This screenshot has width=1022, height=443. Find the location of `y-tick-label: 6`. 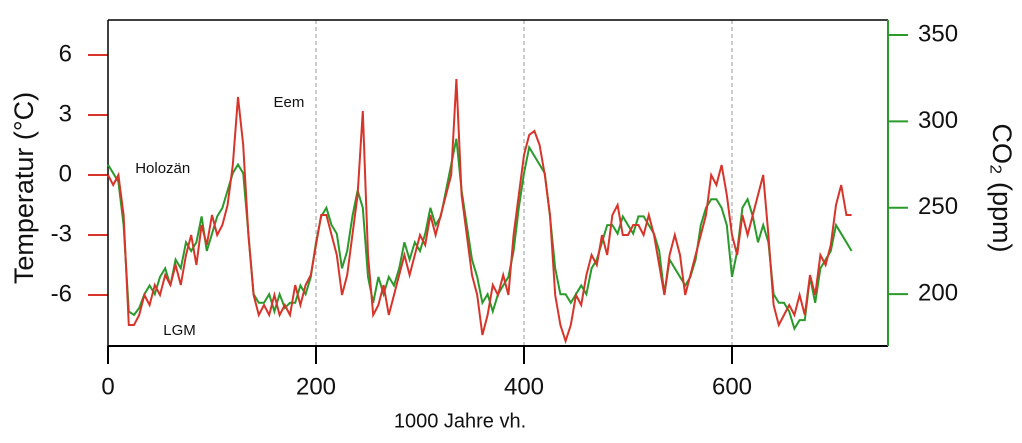

y-tick-label: 6 is located at coordinates (65, 53).